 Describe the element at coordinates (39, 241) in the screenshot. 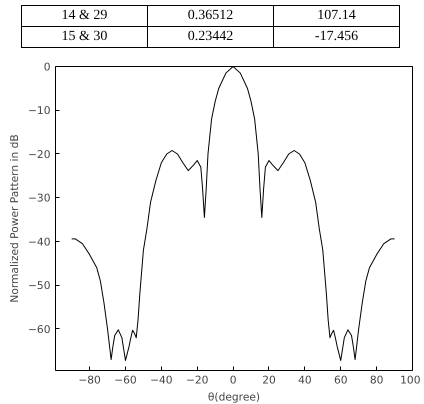

I see `y-tick-label: −40` at that location.